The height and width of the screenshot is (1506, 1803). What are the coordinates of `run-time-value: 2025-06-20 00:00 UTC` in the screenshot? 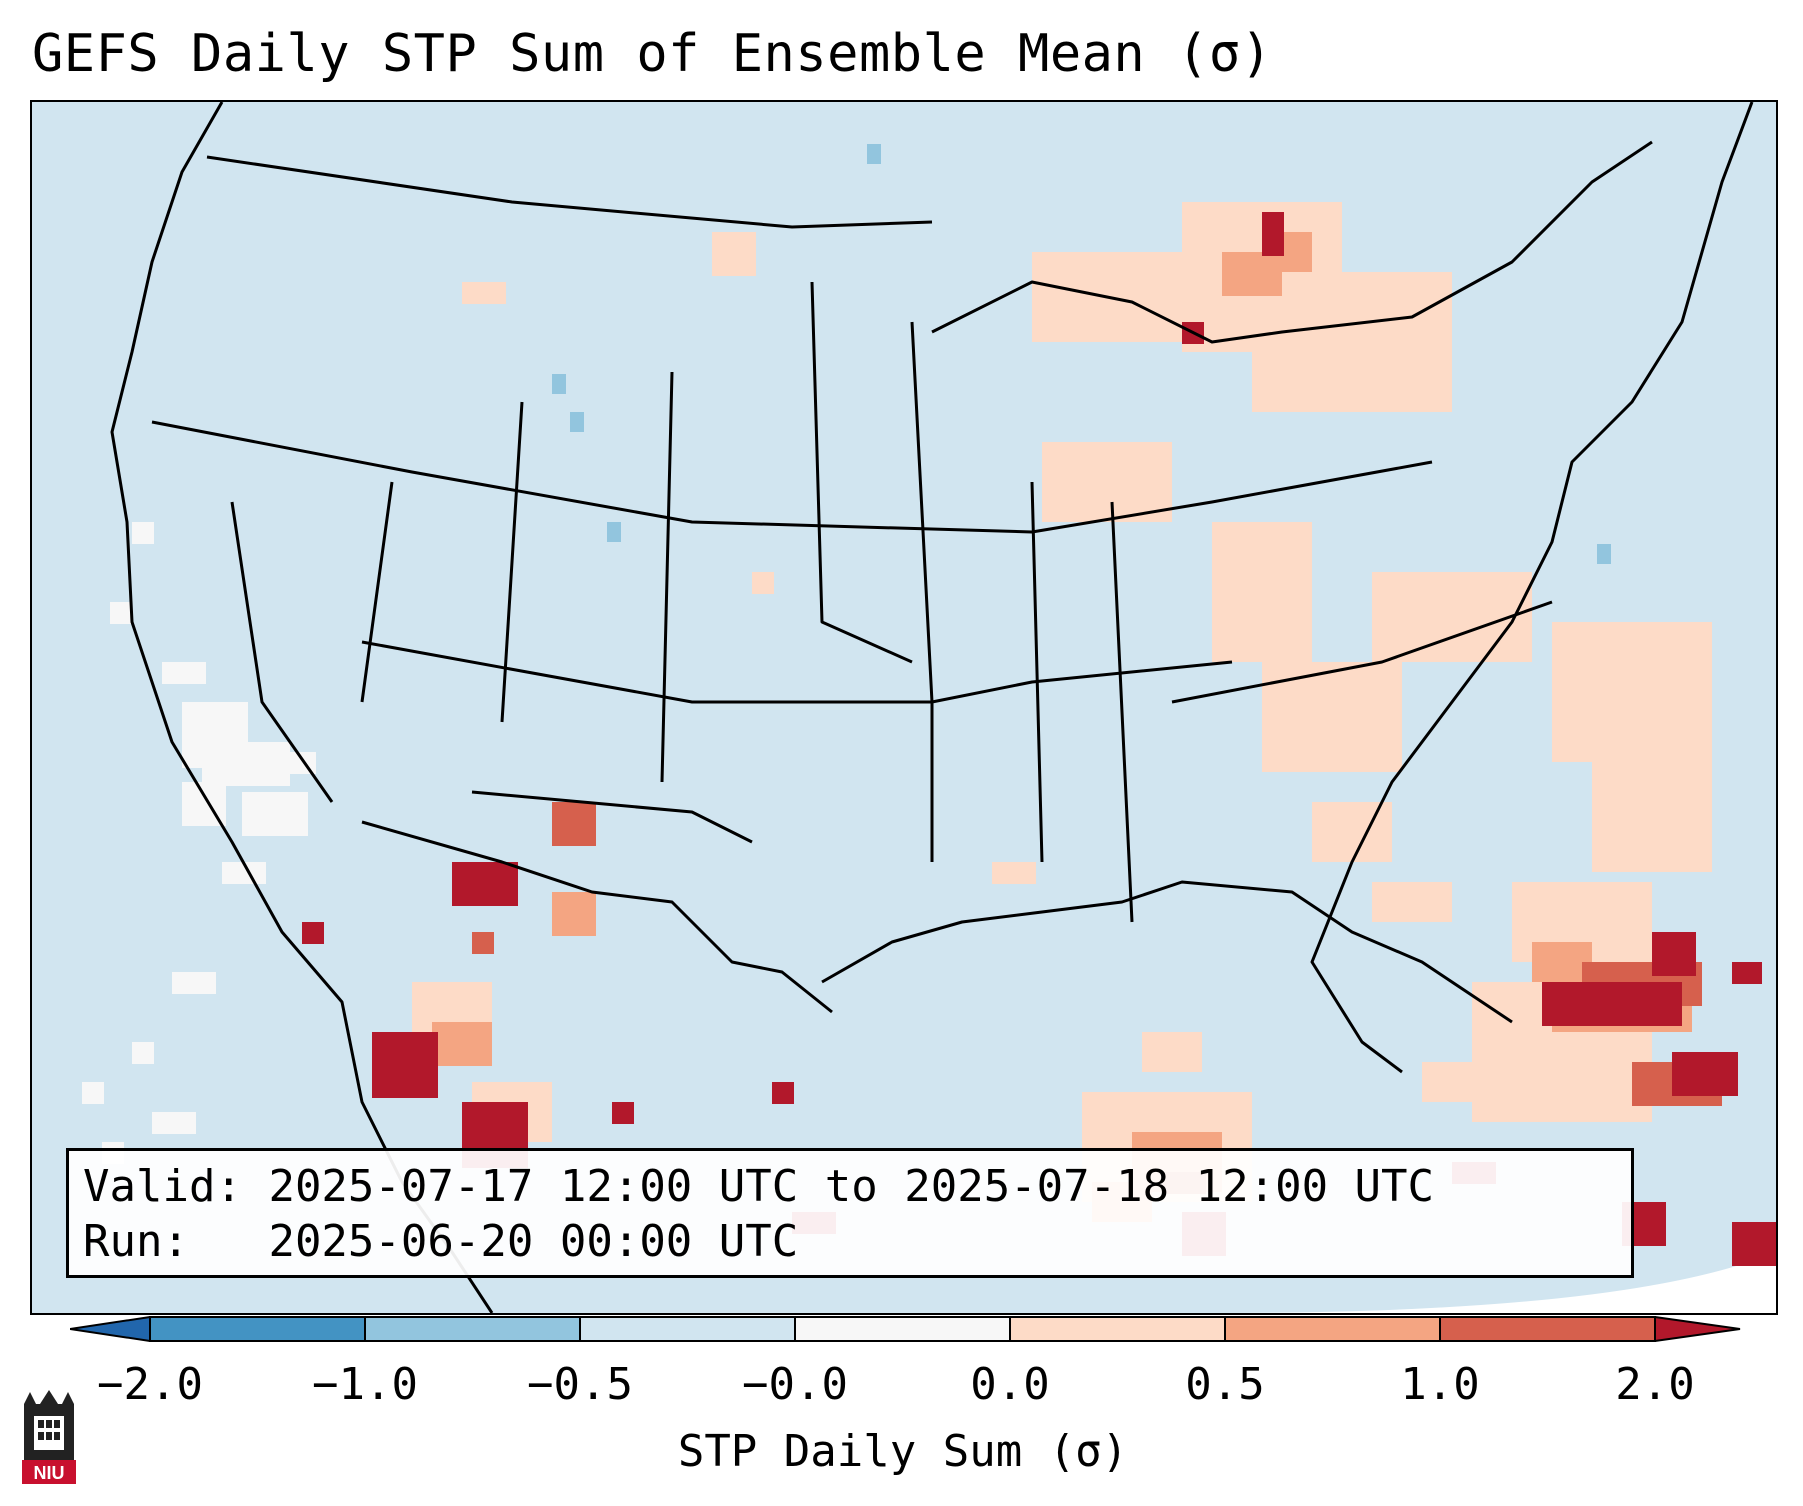 It's located at (533, 1241).